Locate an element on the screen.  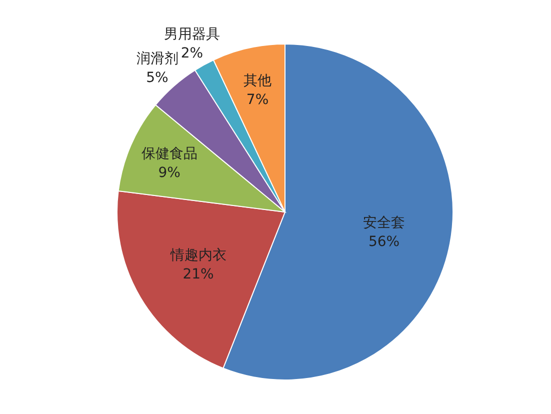
slice-label: 安全套 is located at coordinates (384, 222).